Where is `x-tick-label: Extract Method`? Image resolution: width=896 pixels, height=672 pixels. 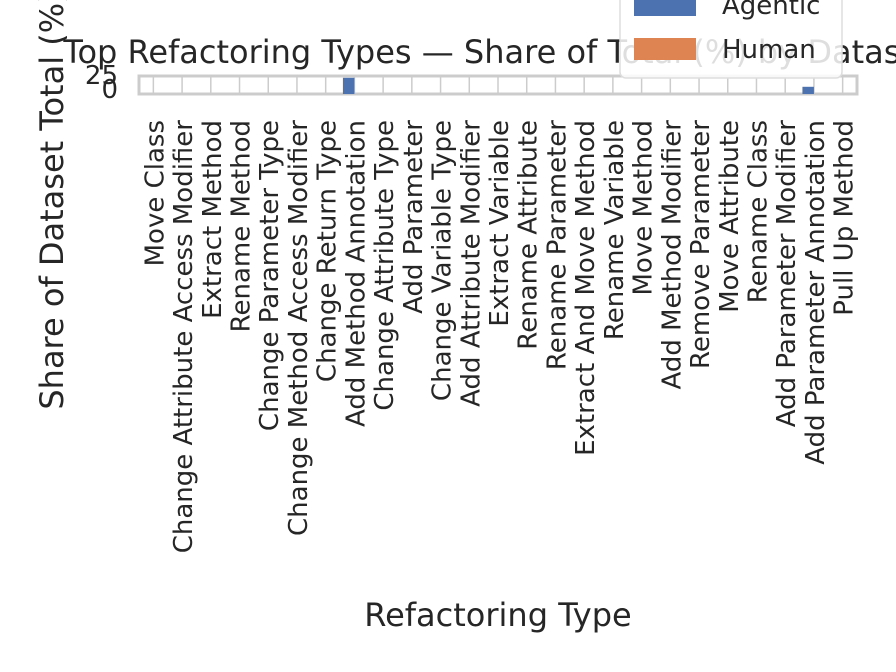 x-tick-label: Extract Method is located at coordinates (213, 219).